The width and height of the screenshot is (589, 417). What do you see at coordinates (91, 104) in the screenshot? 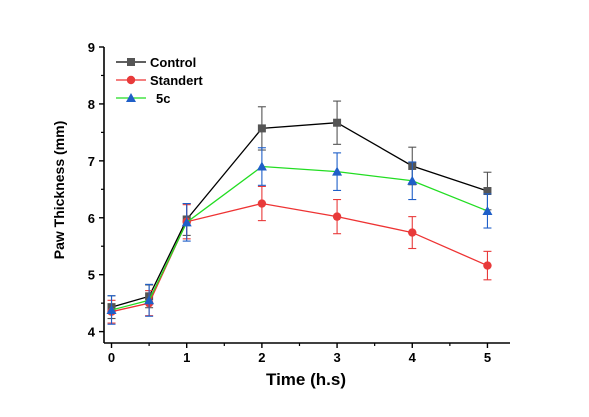
I see `y-tick-label: 8` at bounding box center [91, 104].